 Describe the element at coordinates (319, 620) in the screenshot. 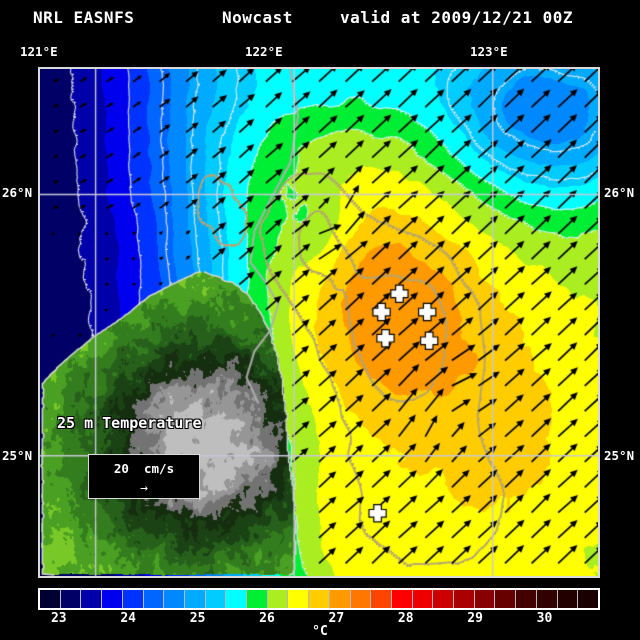

I see `colorbar-tick-labels: 23 24 25 26 27 28 29 30` at that location.